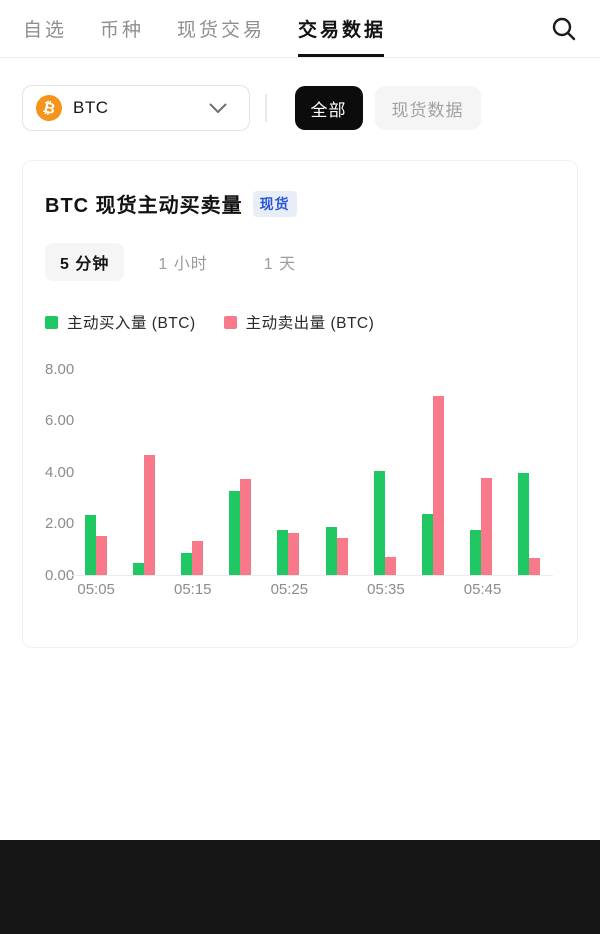  Describe the element at coordinates (131, 323) in the screenshot. I see `legend-label-buy: 主动买入量 (BTC)` at that location.